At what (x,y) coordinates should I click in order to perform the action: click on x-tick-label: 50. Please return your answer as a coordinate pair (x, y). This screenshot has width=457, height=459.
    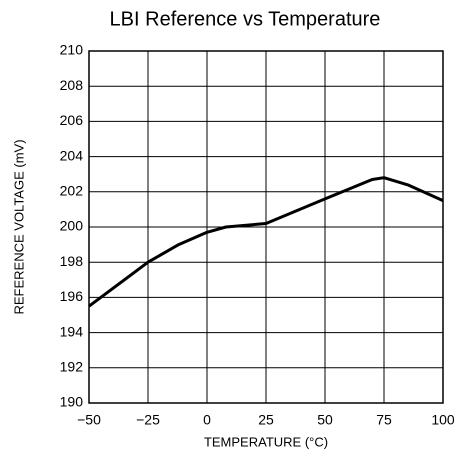
    Looking at the image, I should click on (325, 420).